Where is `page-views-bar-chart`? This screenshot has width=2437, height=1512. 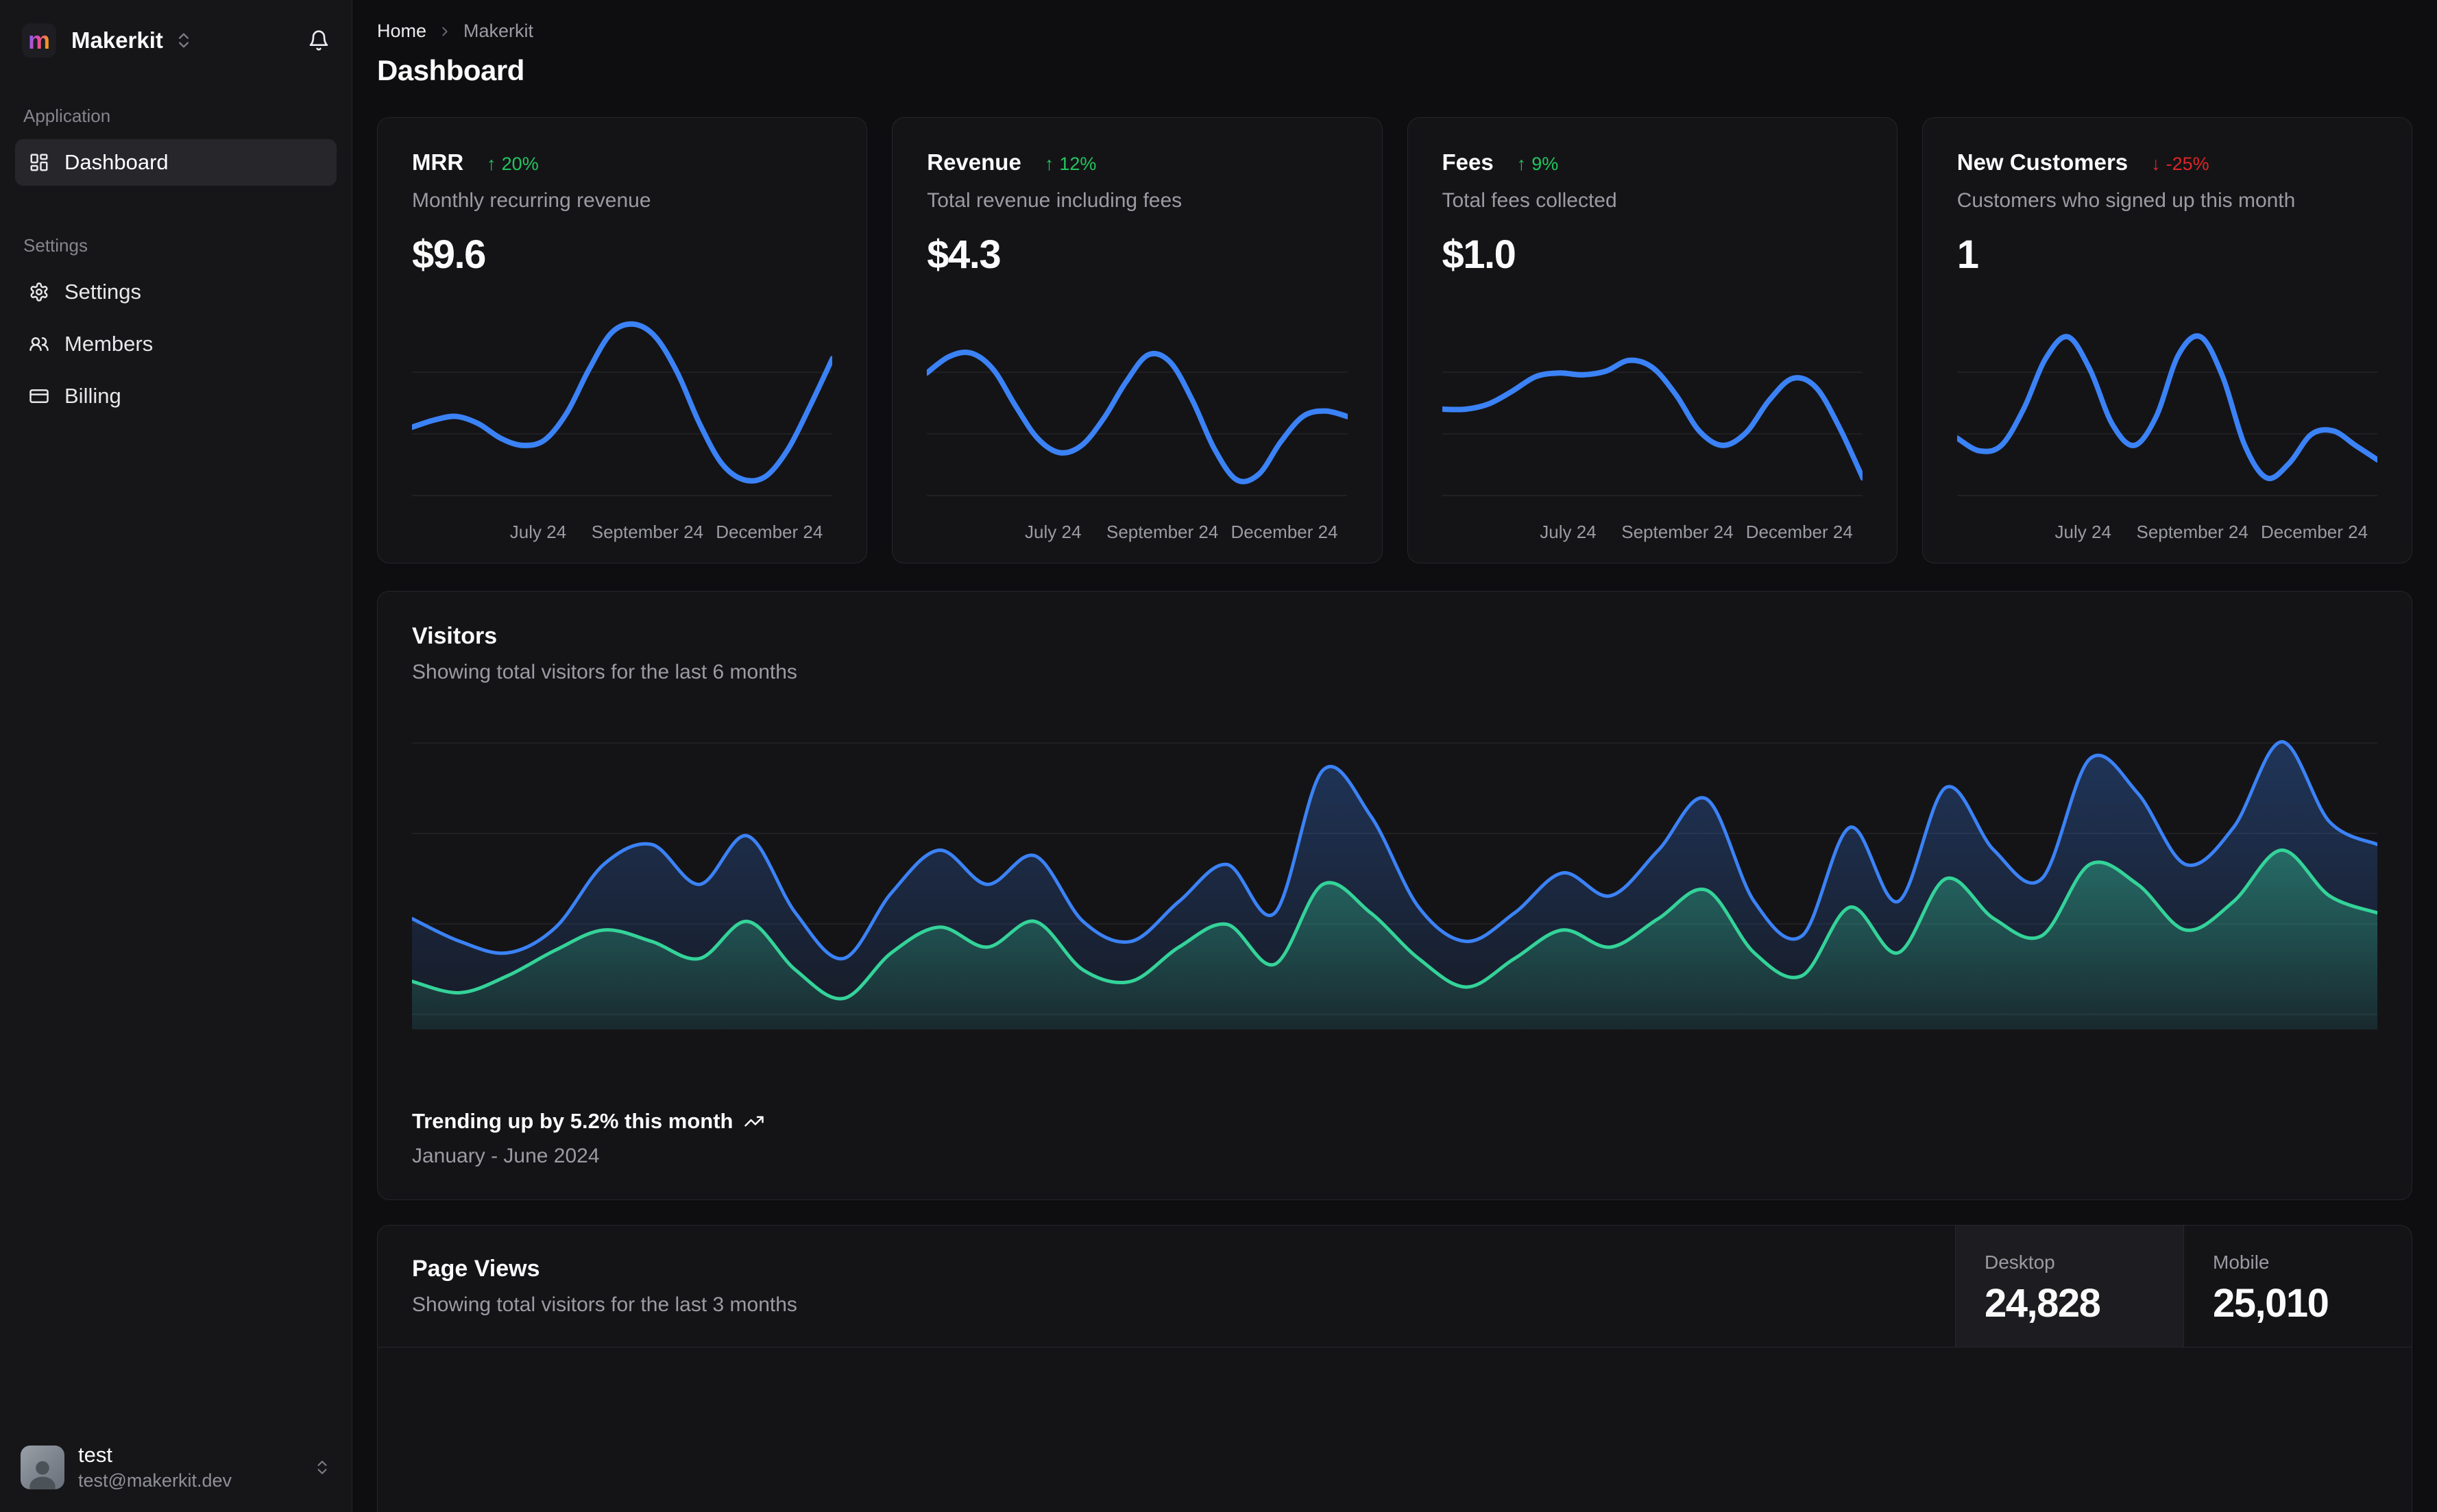 page-views-bar-chart is located at coordinates (1395, 1430).